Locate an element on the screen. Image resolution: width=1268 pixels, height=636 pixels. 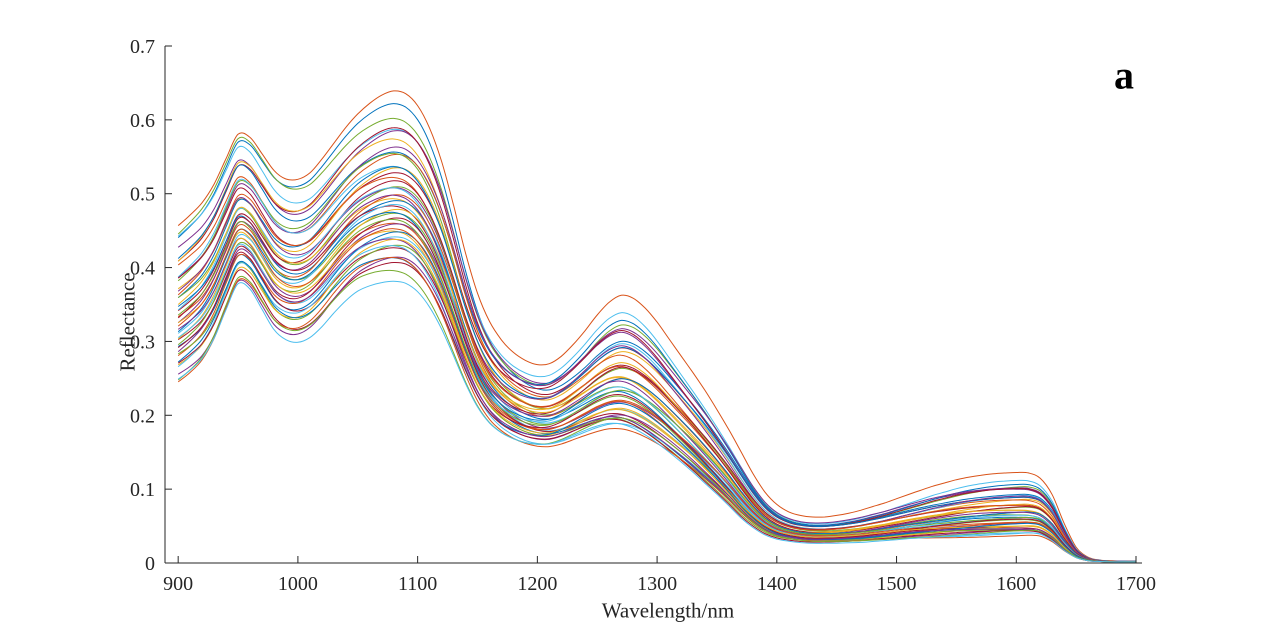
x-tick-label: 1600 is located at coordinates (1016, 584).